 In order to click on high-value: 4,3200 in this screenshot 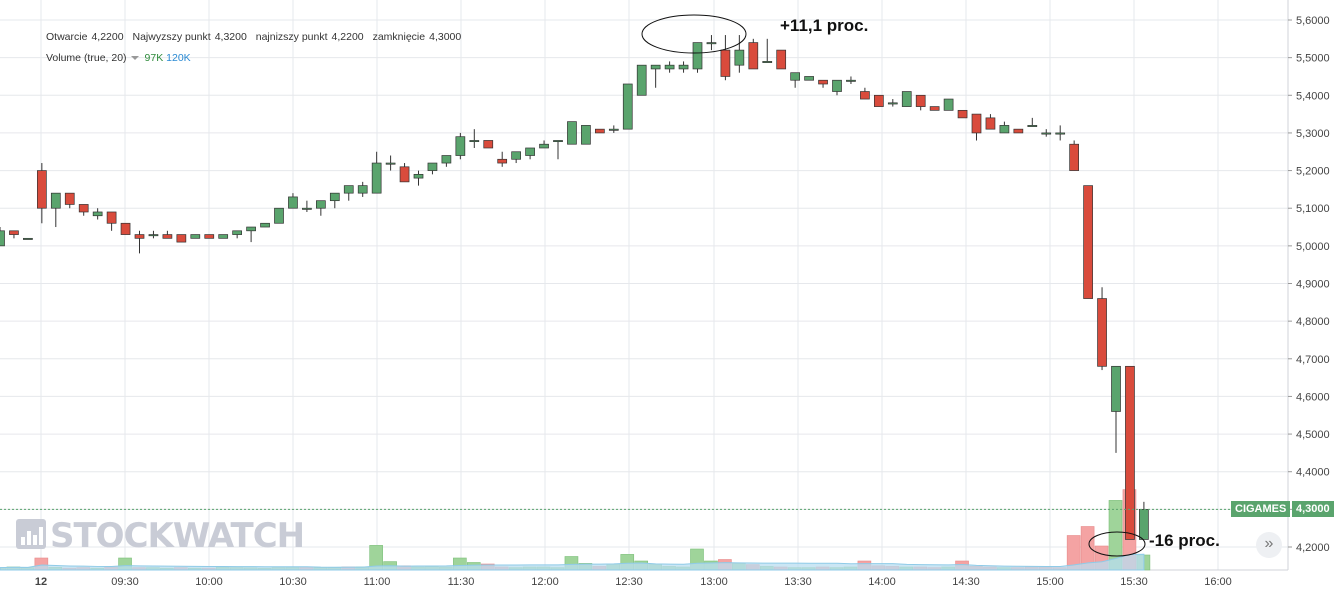, I will do `click(230, 37)`.